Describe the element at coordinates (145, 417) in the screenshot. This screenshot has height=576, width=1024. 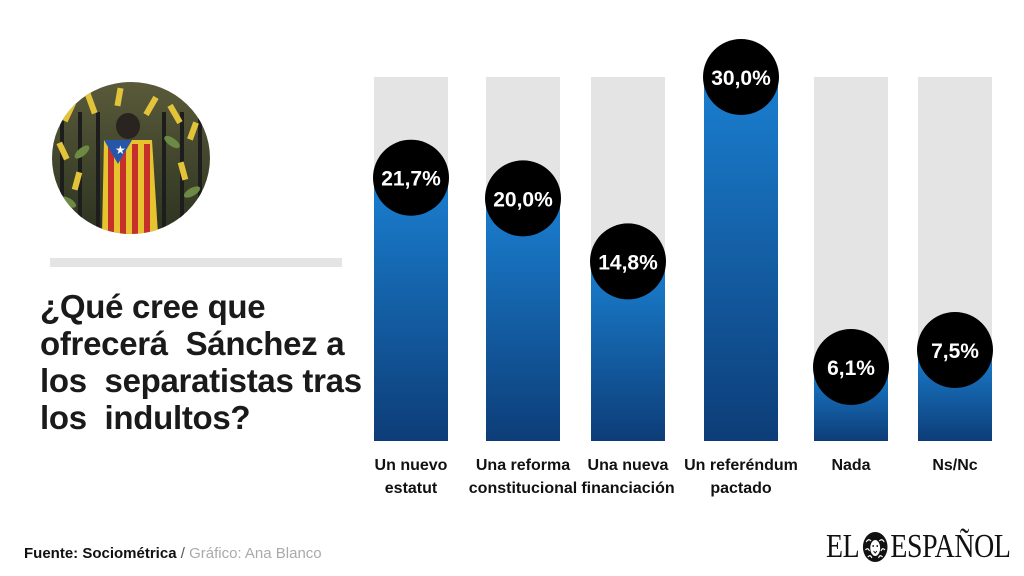
I see `question-line: los indultos?` at that location.